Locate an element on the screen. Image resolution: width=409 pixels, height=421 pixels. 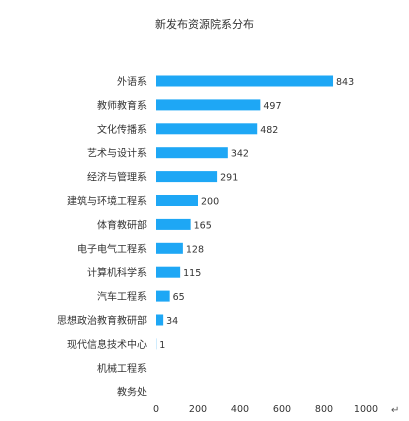
return-glyph: ↵ is located at coordinates (395, 410).